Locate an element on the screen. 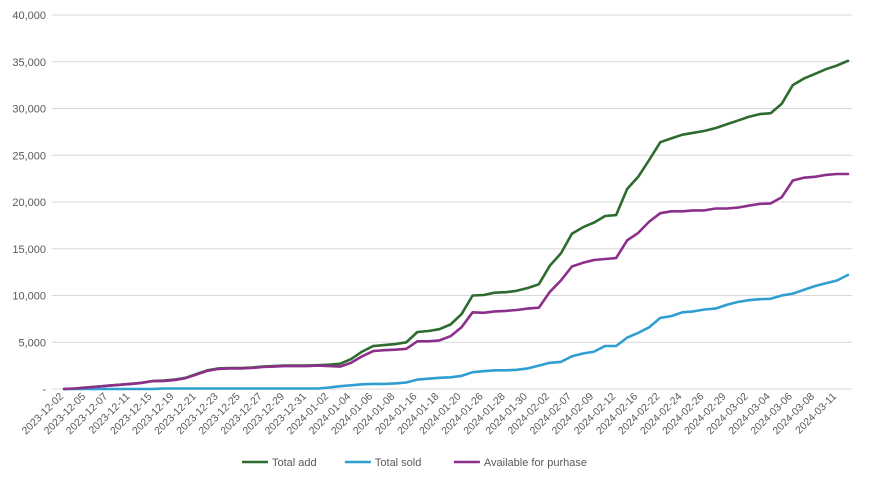 The height and width of the screenshot is (486, 872). legend: Total add Total sold Available for purhase is located at coordinates (414, 463).